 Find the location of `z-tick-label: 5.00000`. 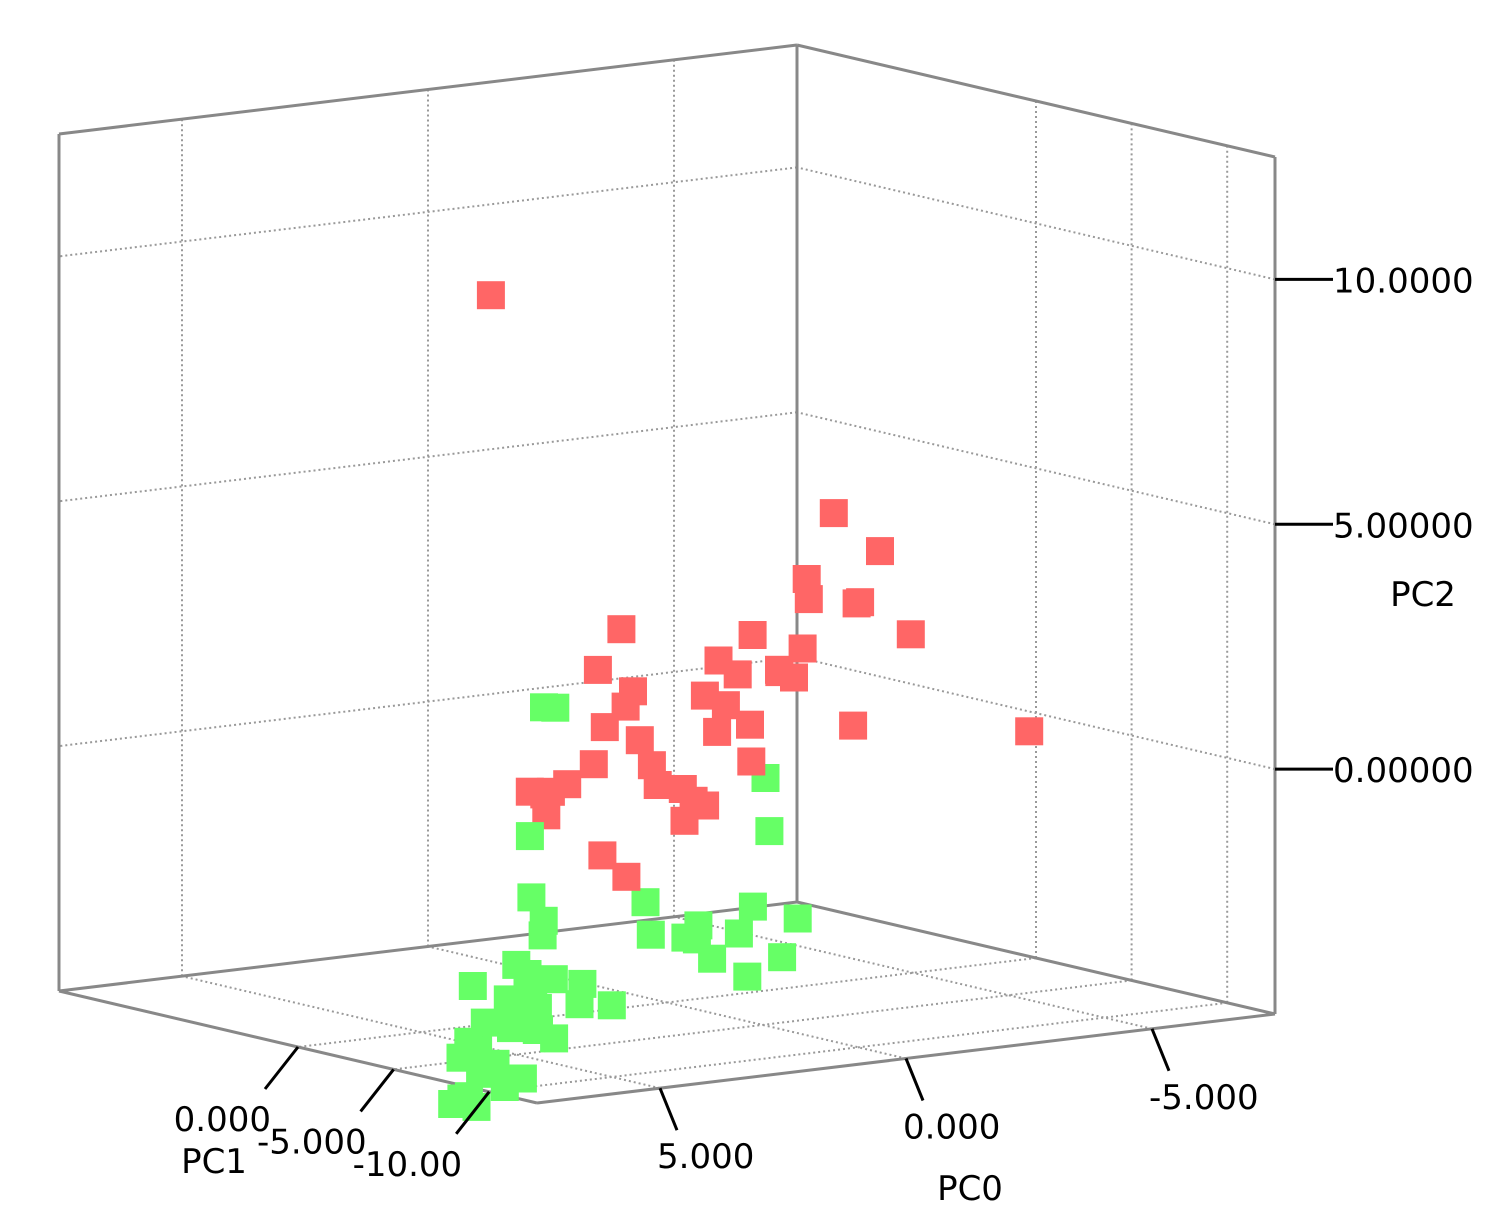

z-tick-label: 5.00000 is located at coordinates (1403, 526).